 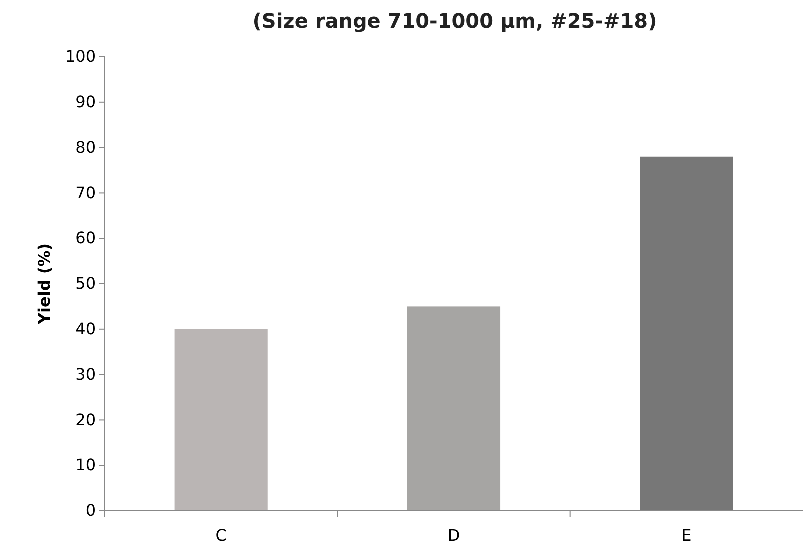 What do you see at coordinates (86, 102) in the screenshot?
I see `y-tick-label: 90` at bounding box center [86, 102].